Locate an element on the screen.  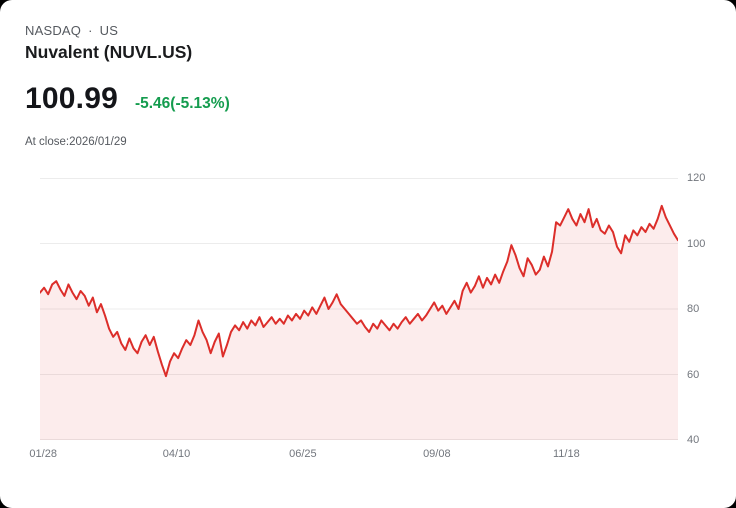
y-axis-label: 120 is located at coordinates (696, 178).